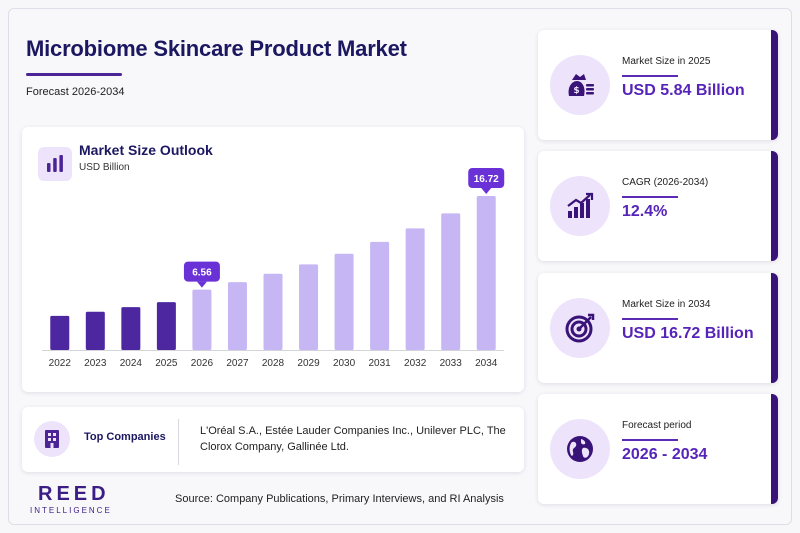 The width and height of the screenshot is (800, 533). I want to click on bar-2033, so click(451, 281).